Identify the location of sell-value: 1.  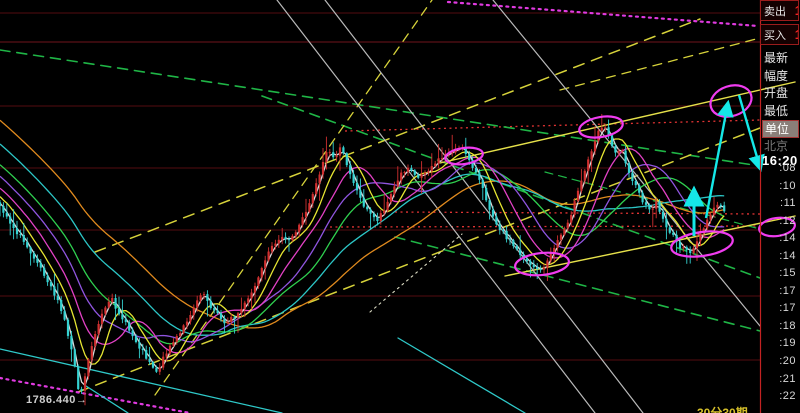
(796, 10).